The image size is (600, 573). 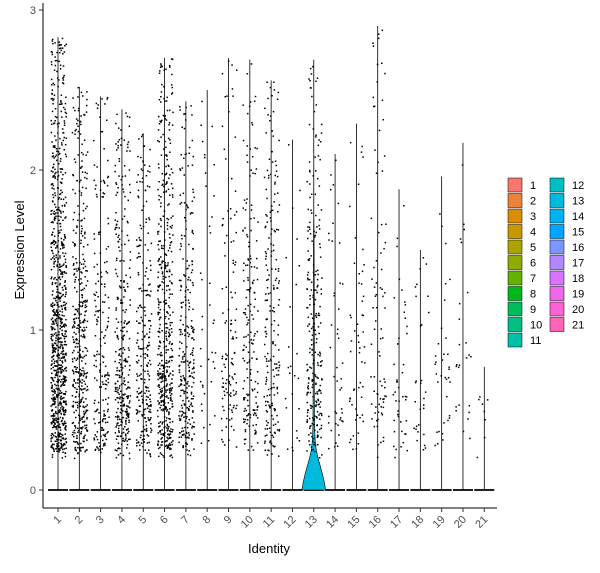 I want to click on x-tick-label: 13, so click(x=311, y=522).